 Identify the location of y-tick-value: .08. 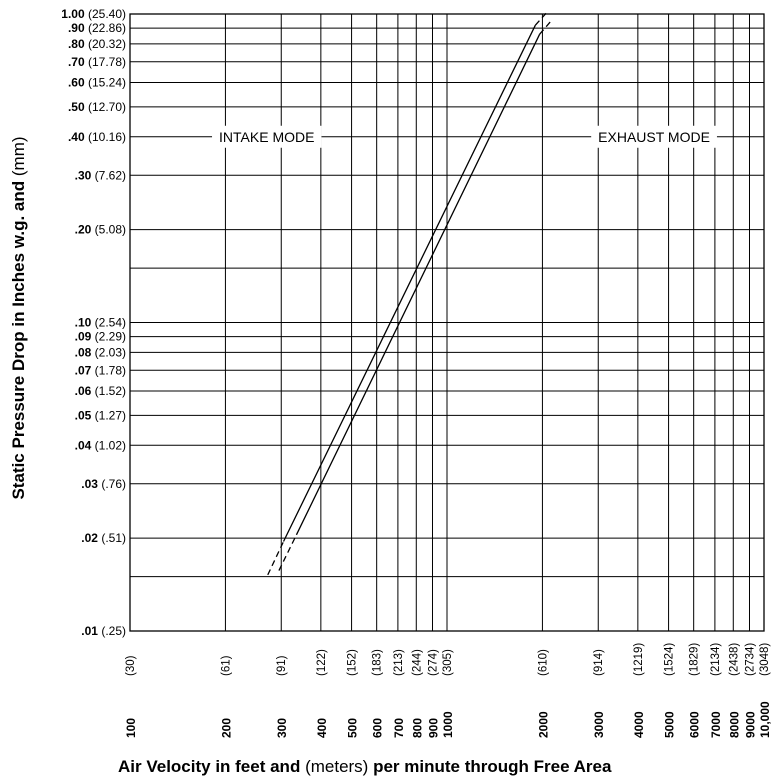
(83, 352).